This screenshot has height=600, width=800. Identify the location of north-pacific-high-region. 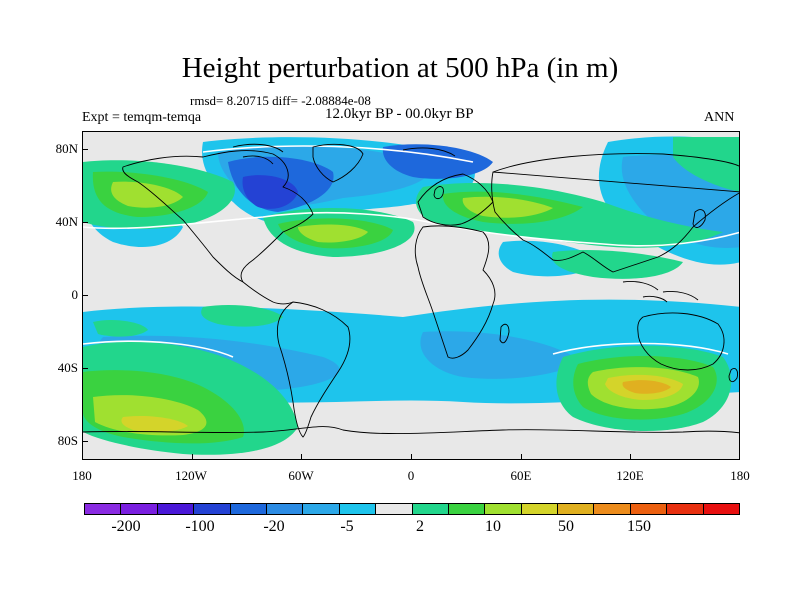
(411, 183).